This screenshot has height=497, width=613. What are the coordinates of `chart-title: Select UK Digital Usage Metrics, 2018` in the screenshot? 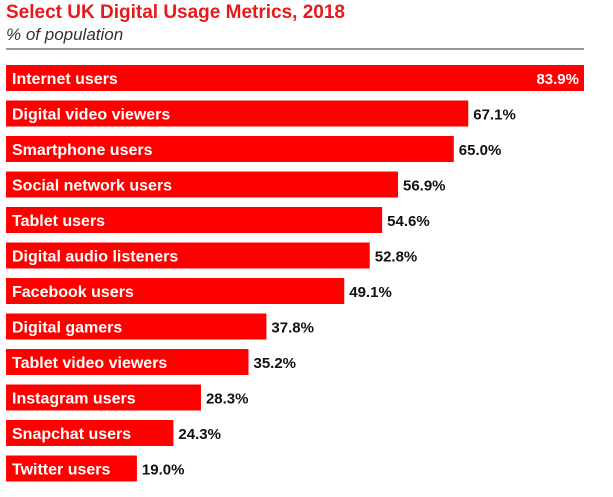 It's located at (175, 12).